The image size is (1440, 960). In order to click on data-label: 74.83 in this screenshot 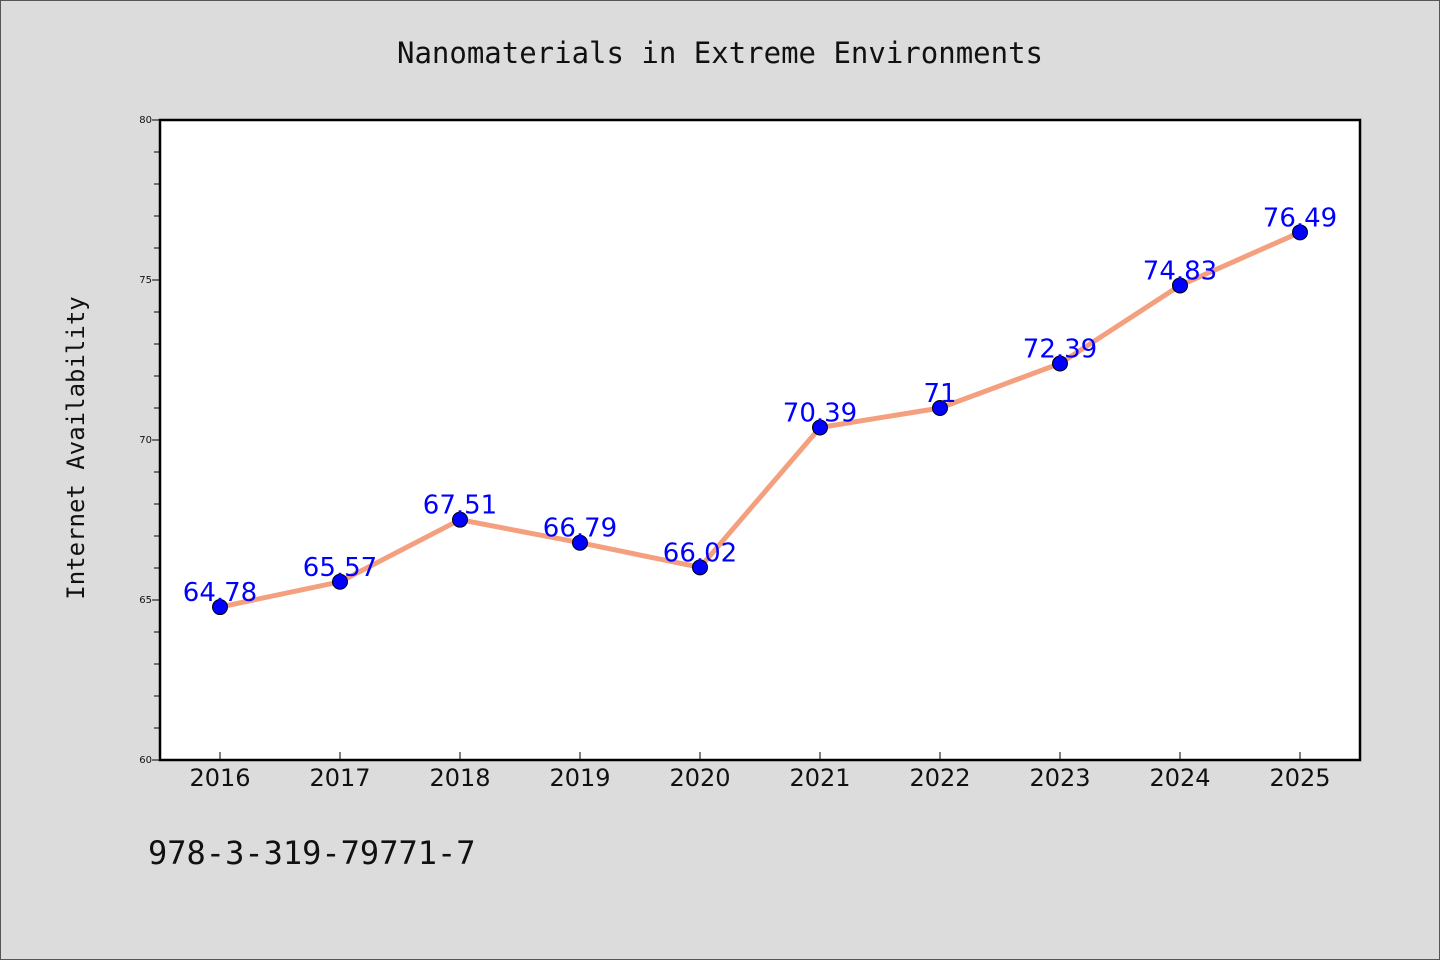, I will do `click(1180, 271)`.